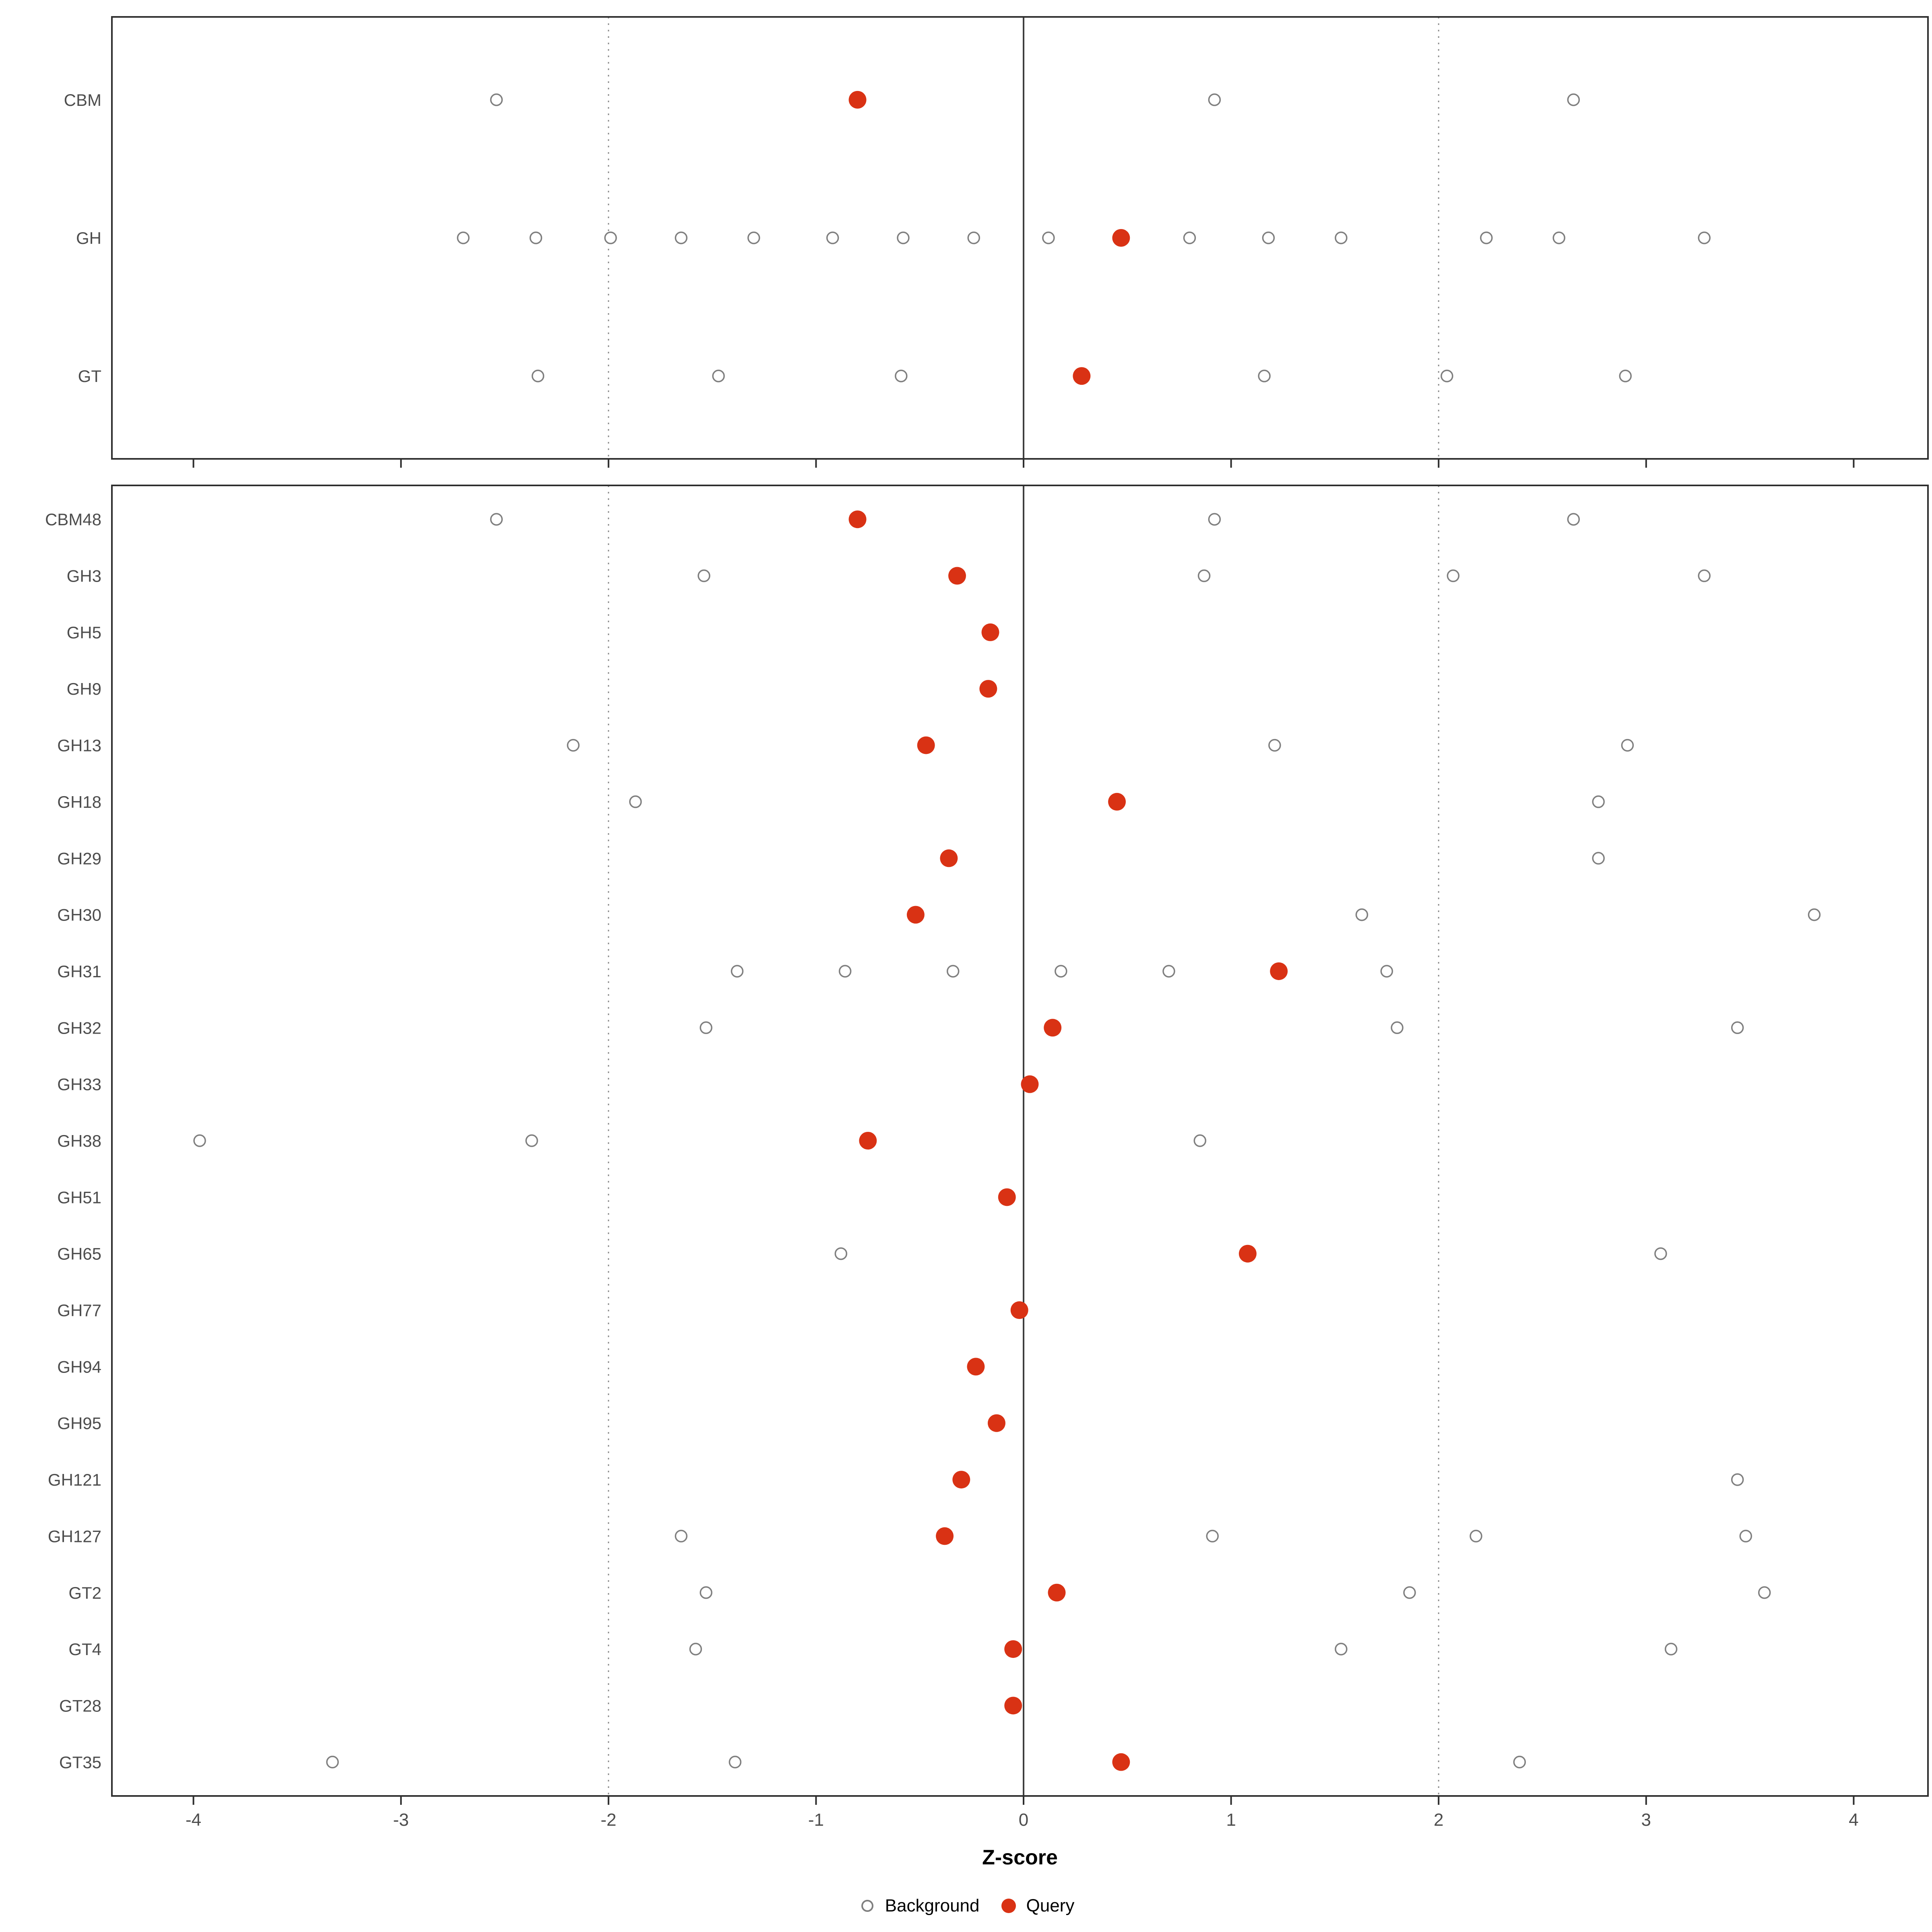 This screenshot has height=1932, width=1932. What do you see at coordinates (84, 1592) in the screenshot?
I see `row-label-GT2: GT2` at bounding box center [84, 1592].